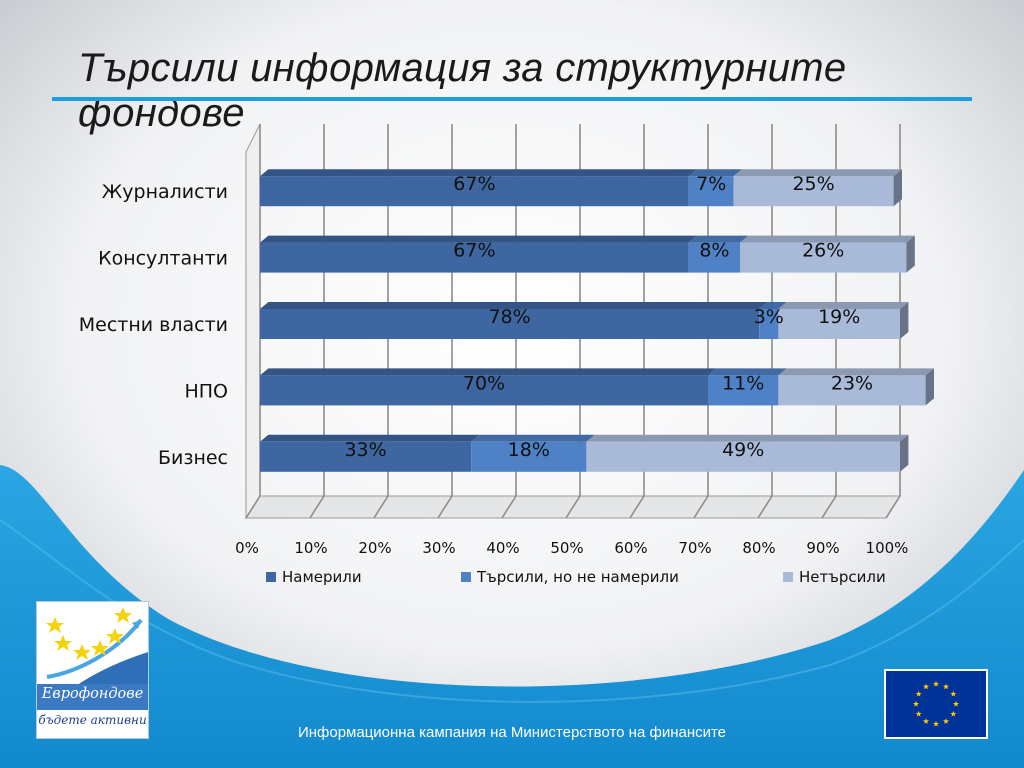  I want to click on chart-legend: Намерили Търсили, но не намерили Нетърсили, so click(576, 577).